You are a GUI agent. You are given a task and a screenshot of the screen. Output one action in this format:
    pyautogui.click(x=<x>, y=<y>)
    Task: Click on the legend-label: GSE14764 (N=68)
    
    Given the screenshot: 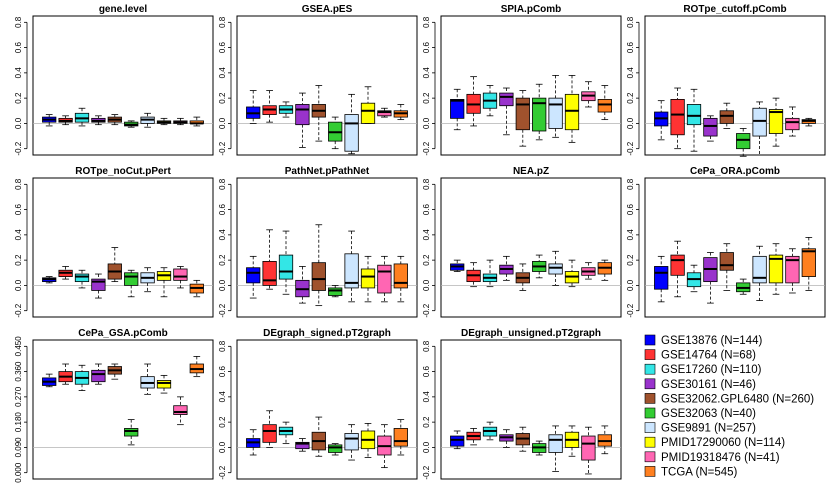 What is the action you would take?
    pyautogui.click(x=708, y=356)
    